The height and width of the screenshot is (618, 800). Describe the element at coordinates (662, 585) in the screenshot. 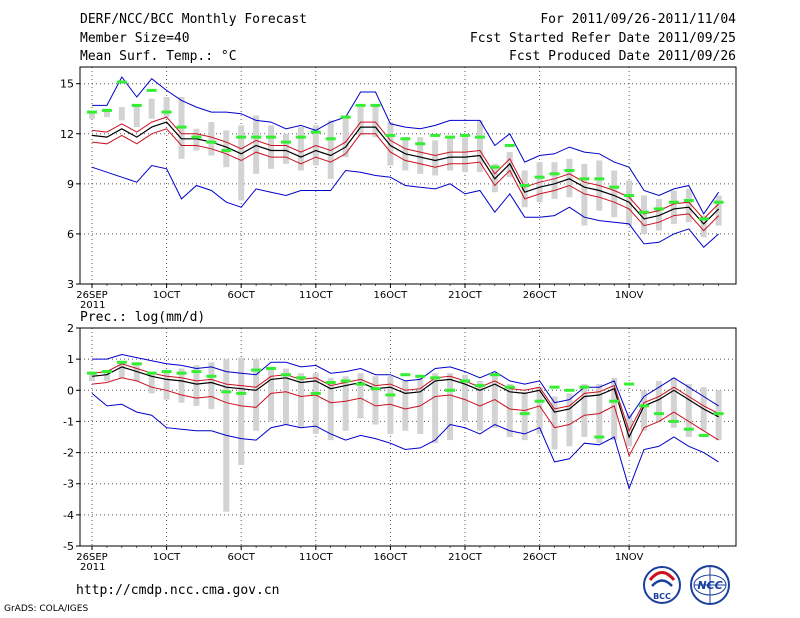

I see `bcc-logo: BCC` at that location.